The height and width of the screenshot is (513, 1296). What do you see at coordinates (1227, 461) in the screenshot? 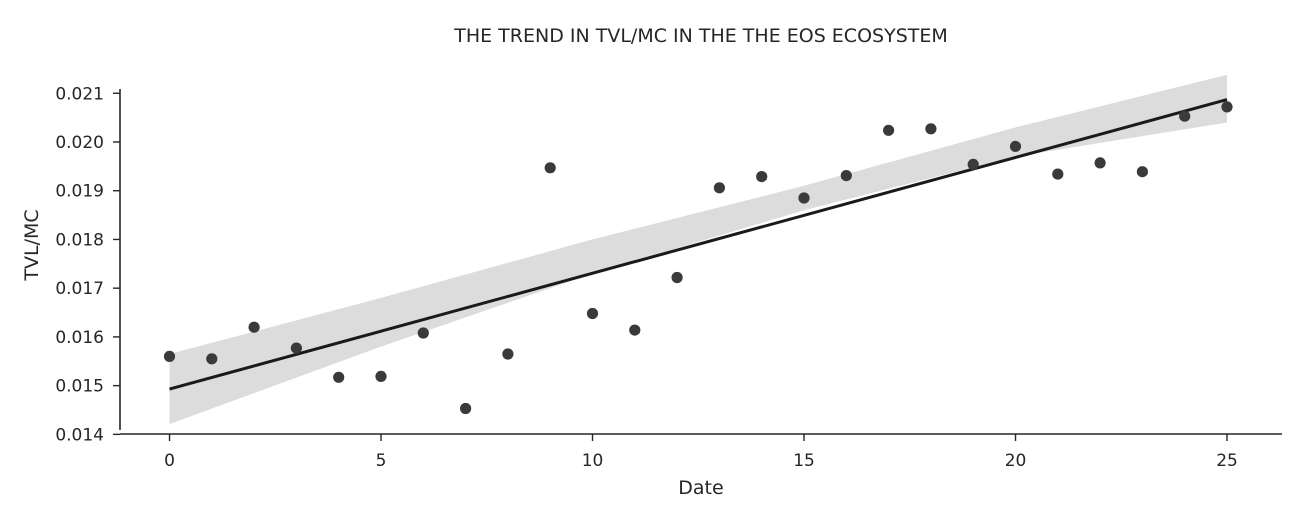
I see `x-tick-label: 25` at bounding box center [1227, 461].